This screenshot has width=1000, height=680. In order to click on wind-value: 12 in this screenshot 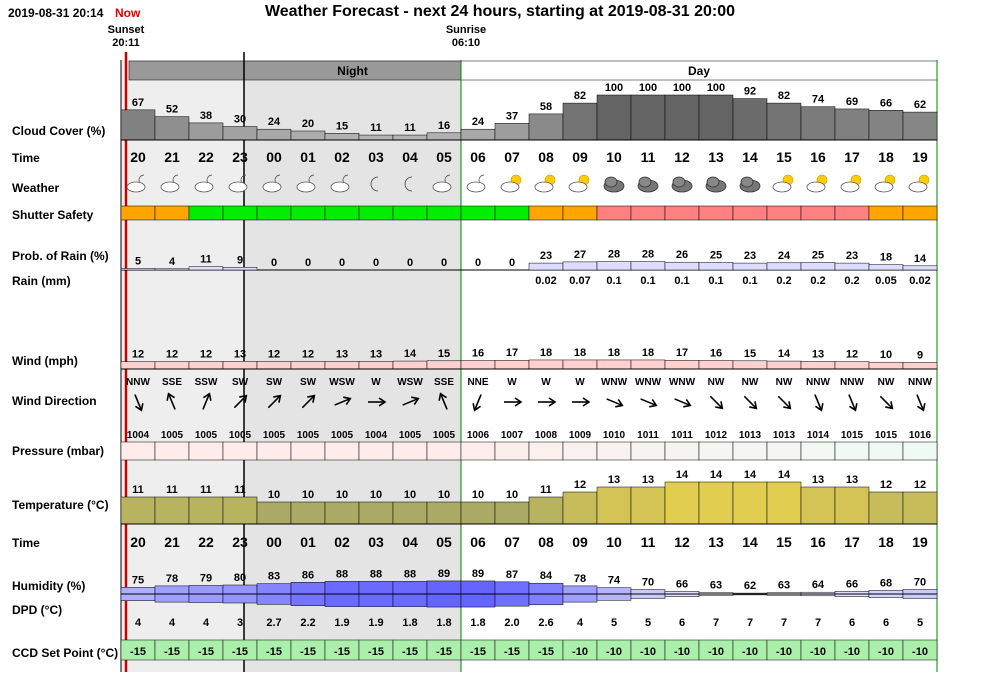, I will do `click(308, 355)`.